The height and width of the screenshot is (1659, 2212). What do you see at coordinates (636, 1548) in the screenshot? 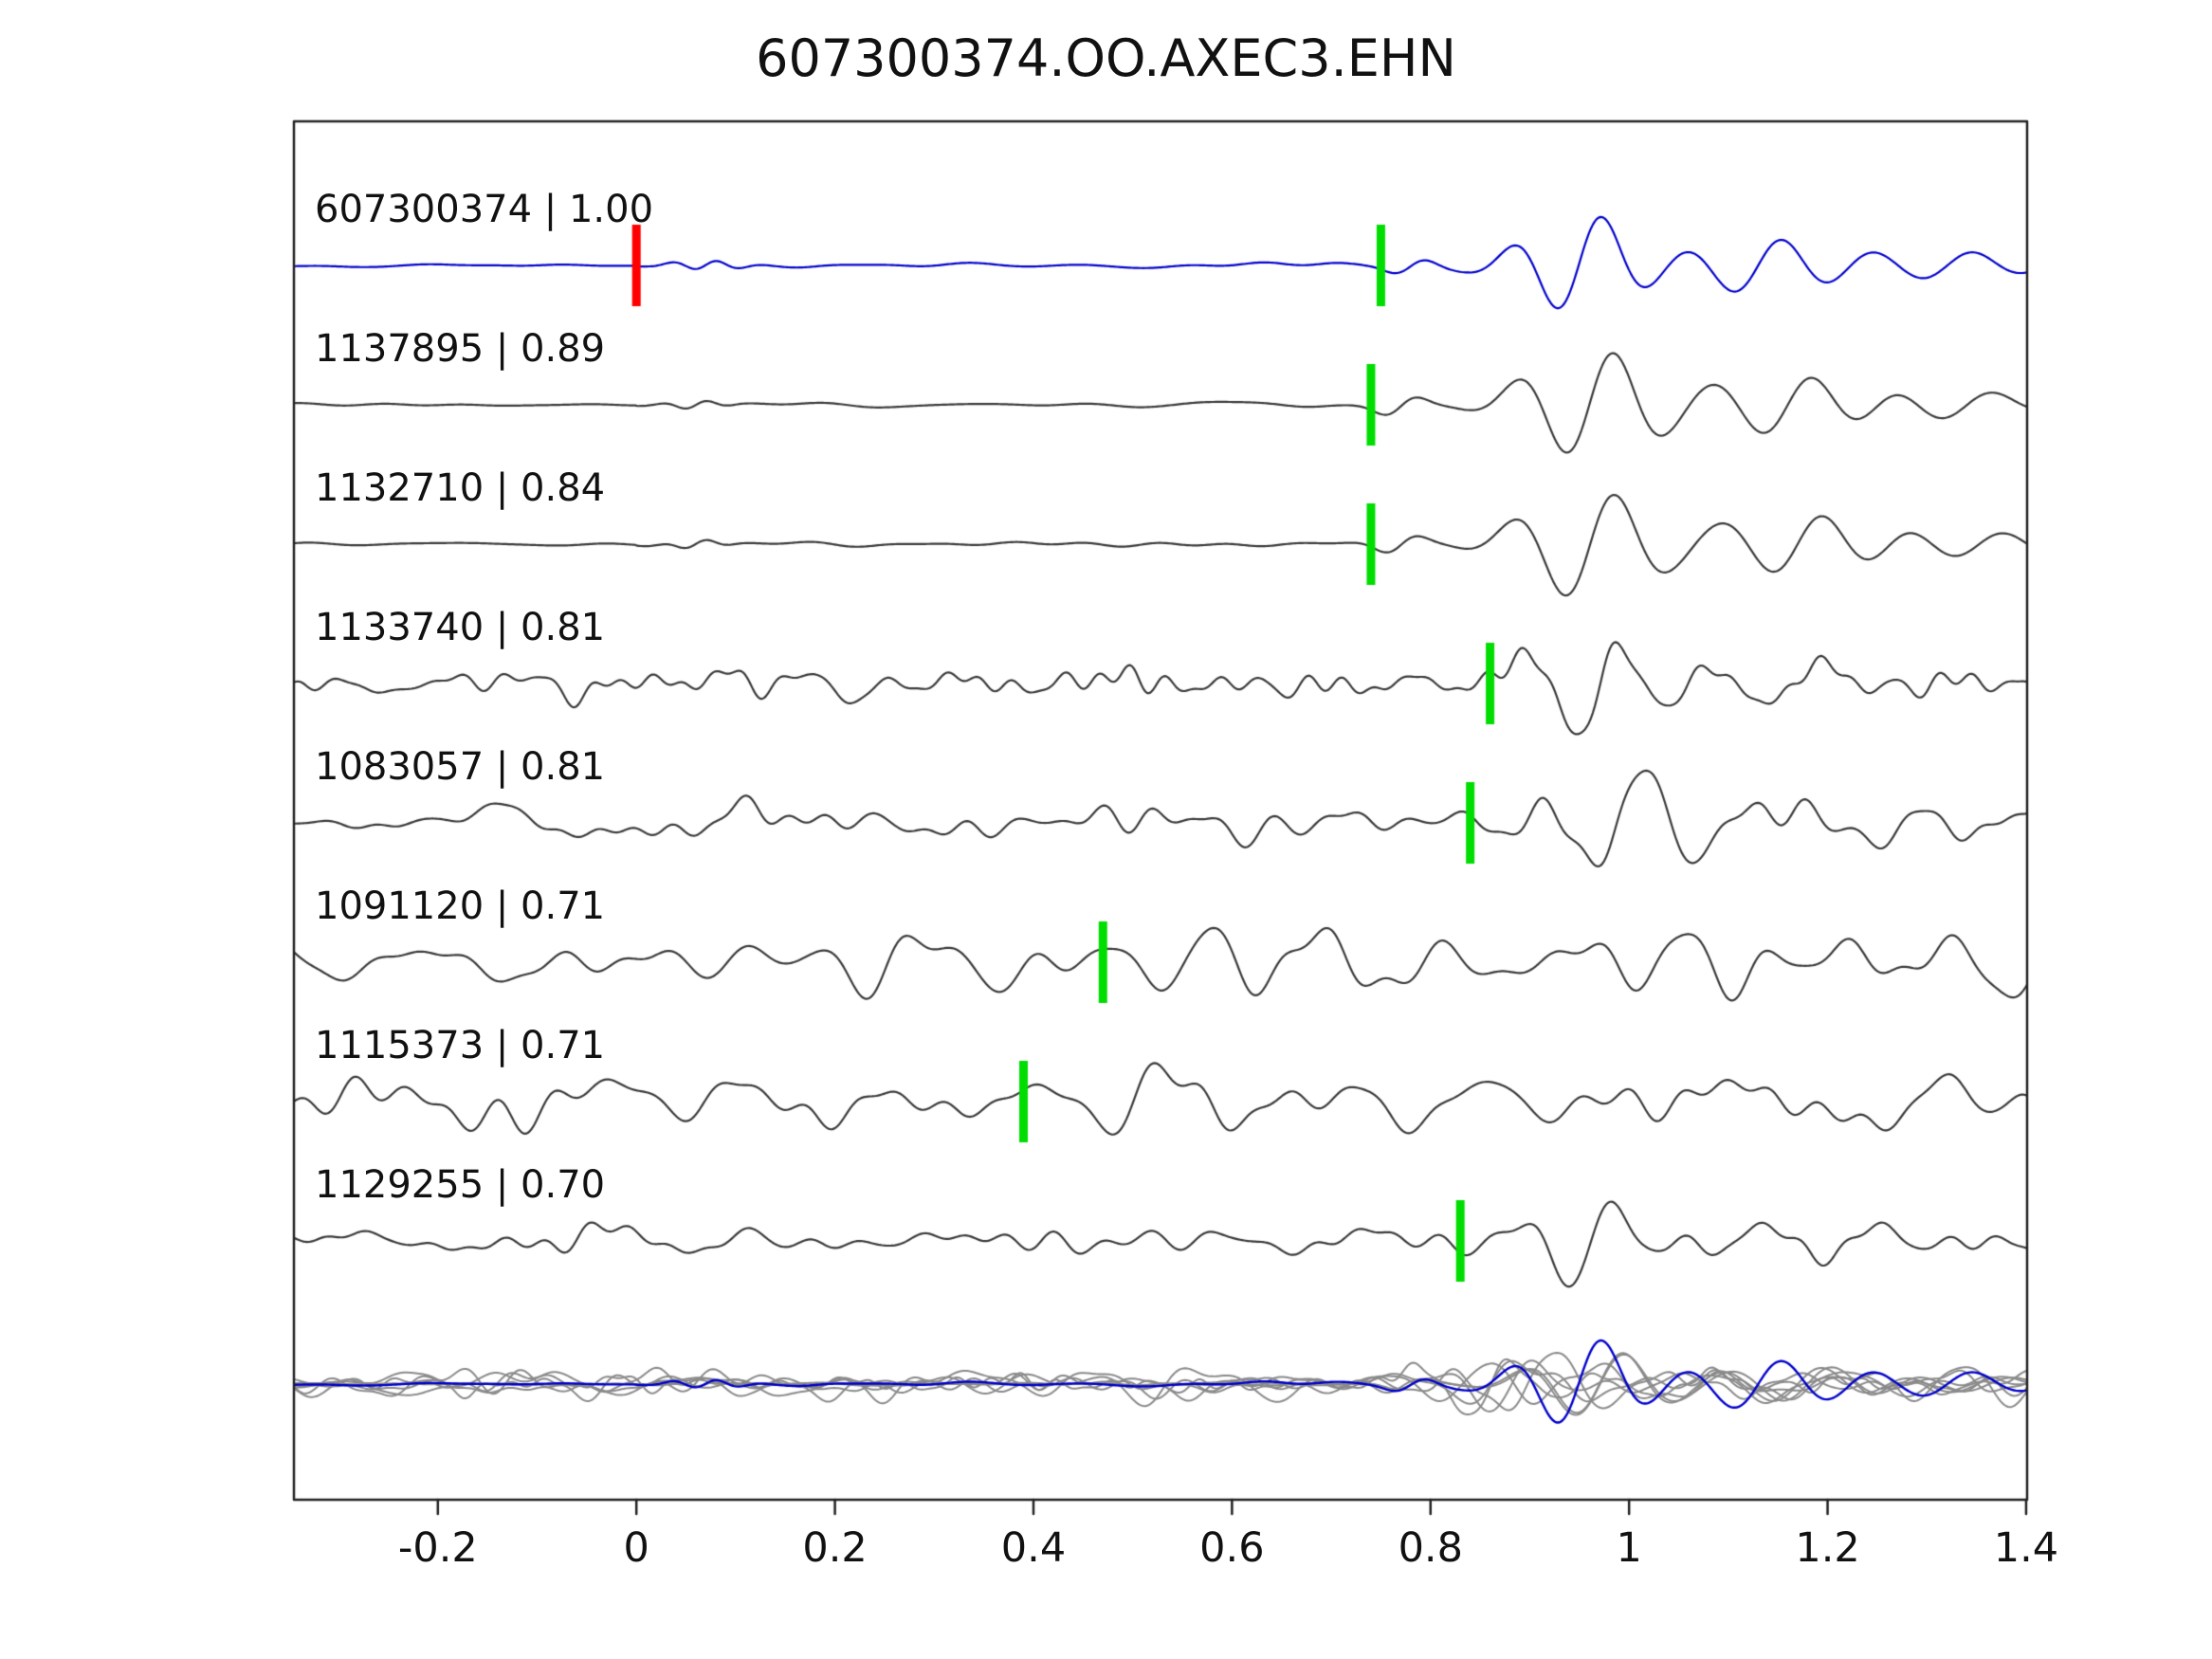
I see `x-tick-label: 0` at bounding box center [636, 1548].